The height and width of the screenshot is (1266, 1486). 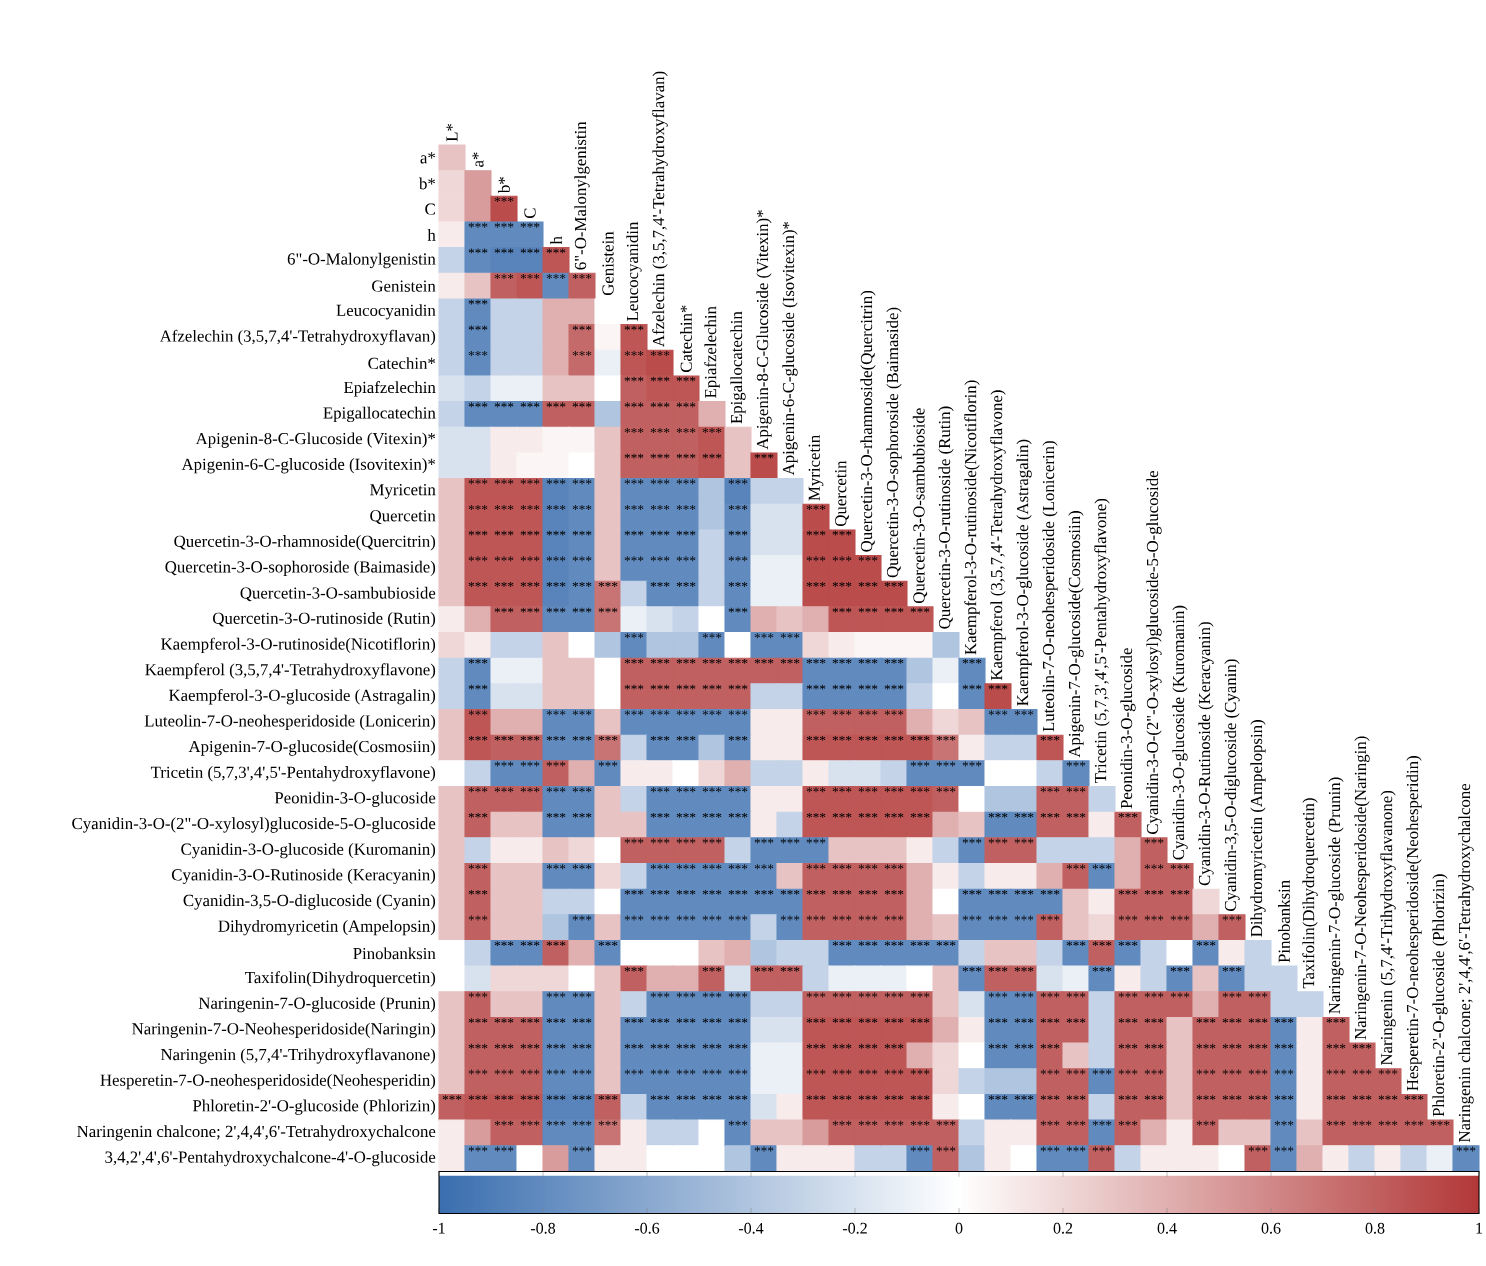 I want to click on y-tick-label: Naringenin (5,7,4'-Trihydroxyflavanone), so click(x=298, y=1056).